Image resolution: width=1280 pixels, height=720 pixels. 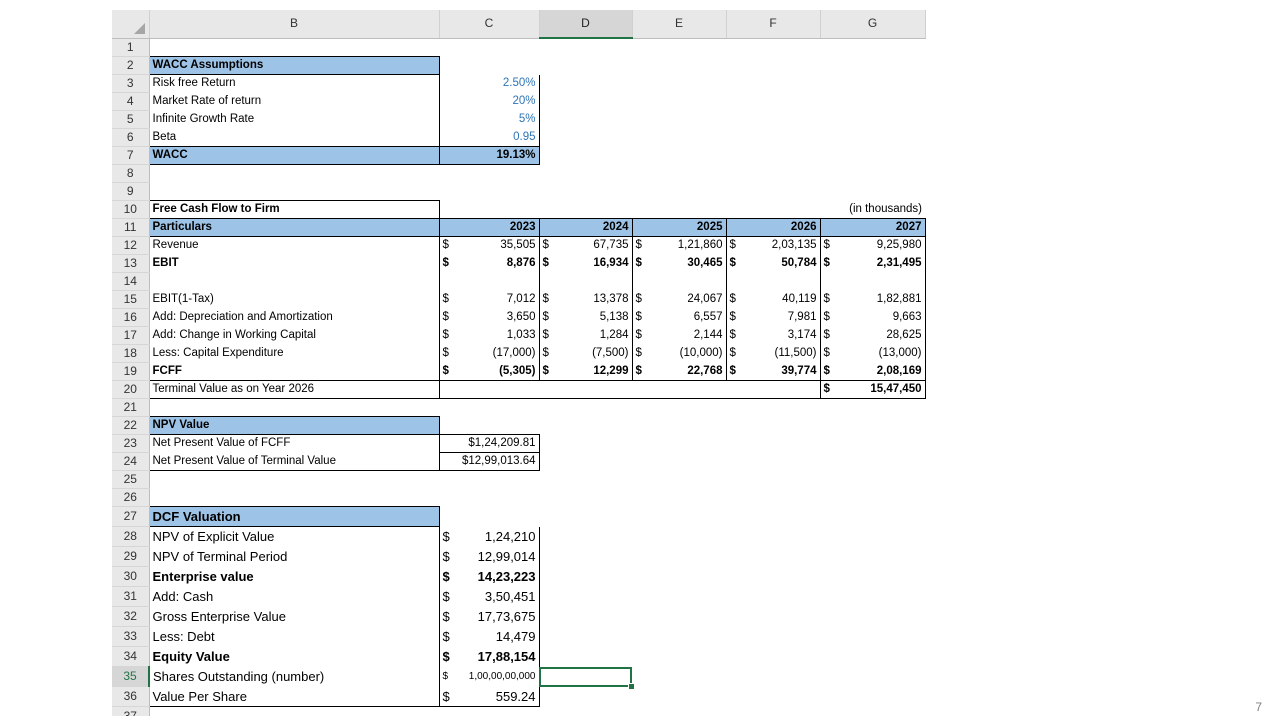 What do you see at coordinates (611, 299) in the screenshot?
I see `fcff-value: 13,378` at bounding box center [611, 299].